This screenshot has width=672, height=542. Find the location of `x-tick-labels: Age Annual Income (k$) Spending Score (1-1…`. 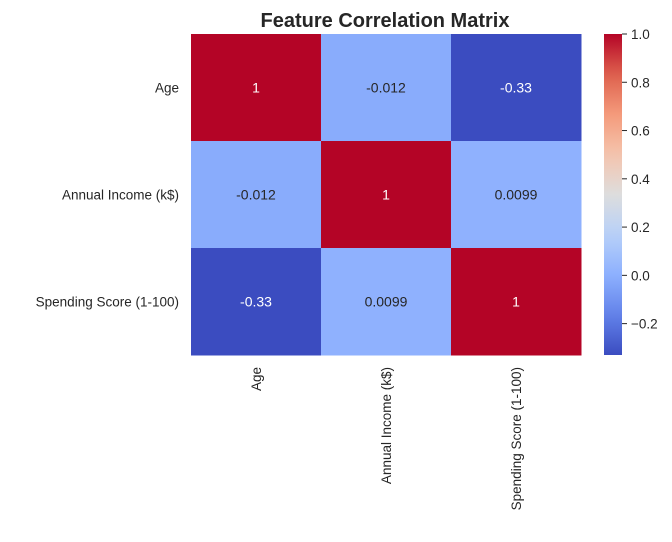

x-tick-labels: Age Annual Income (k$) Spending Score (1-1… is located at coordinates (386, 438).